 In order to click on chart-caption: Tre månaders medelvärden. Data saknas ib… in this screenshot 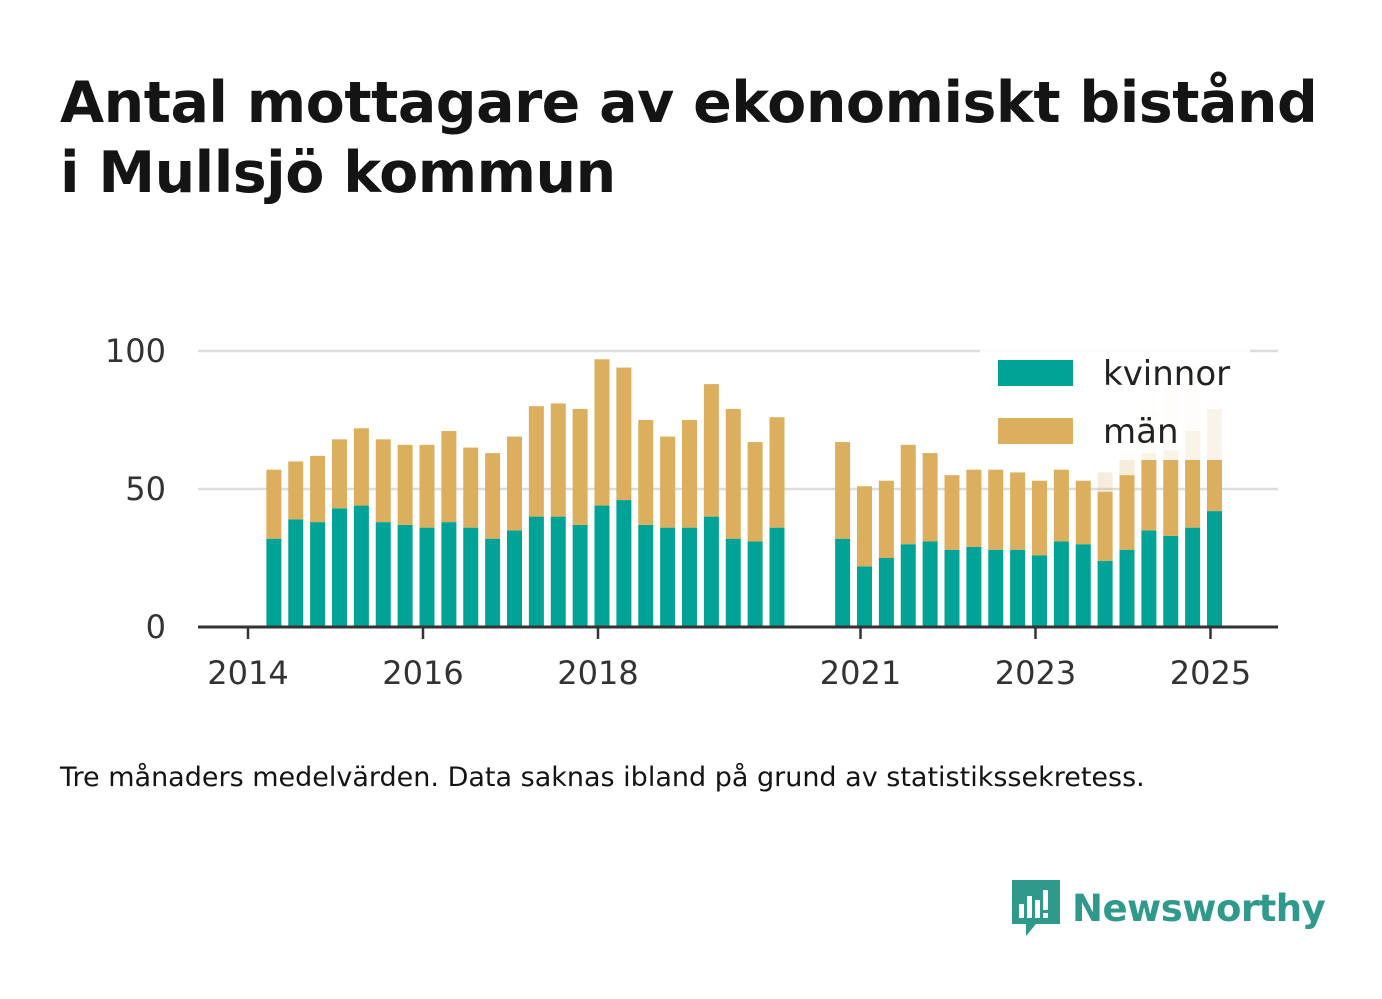, I will do `click(602, 777)`.